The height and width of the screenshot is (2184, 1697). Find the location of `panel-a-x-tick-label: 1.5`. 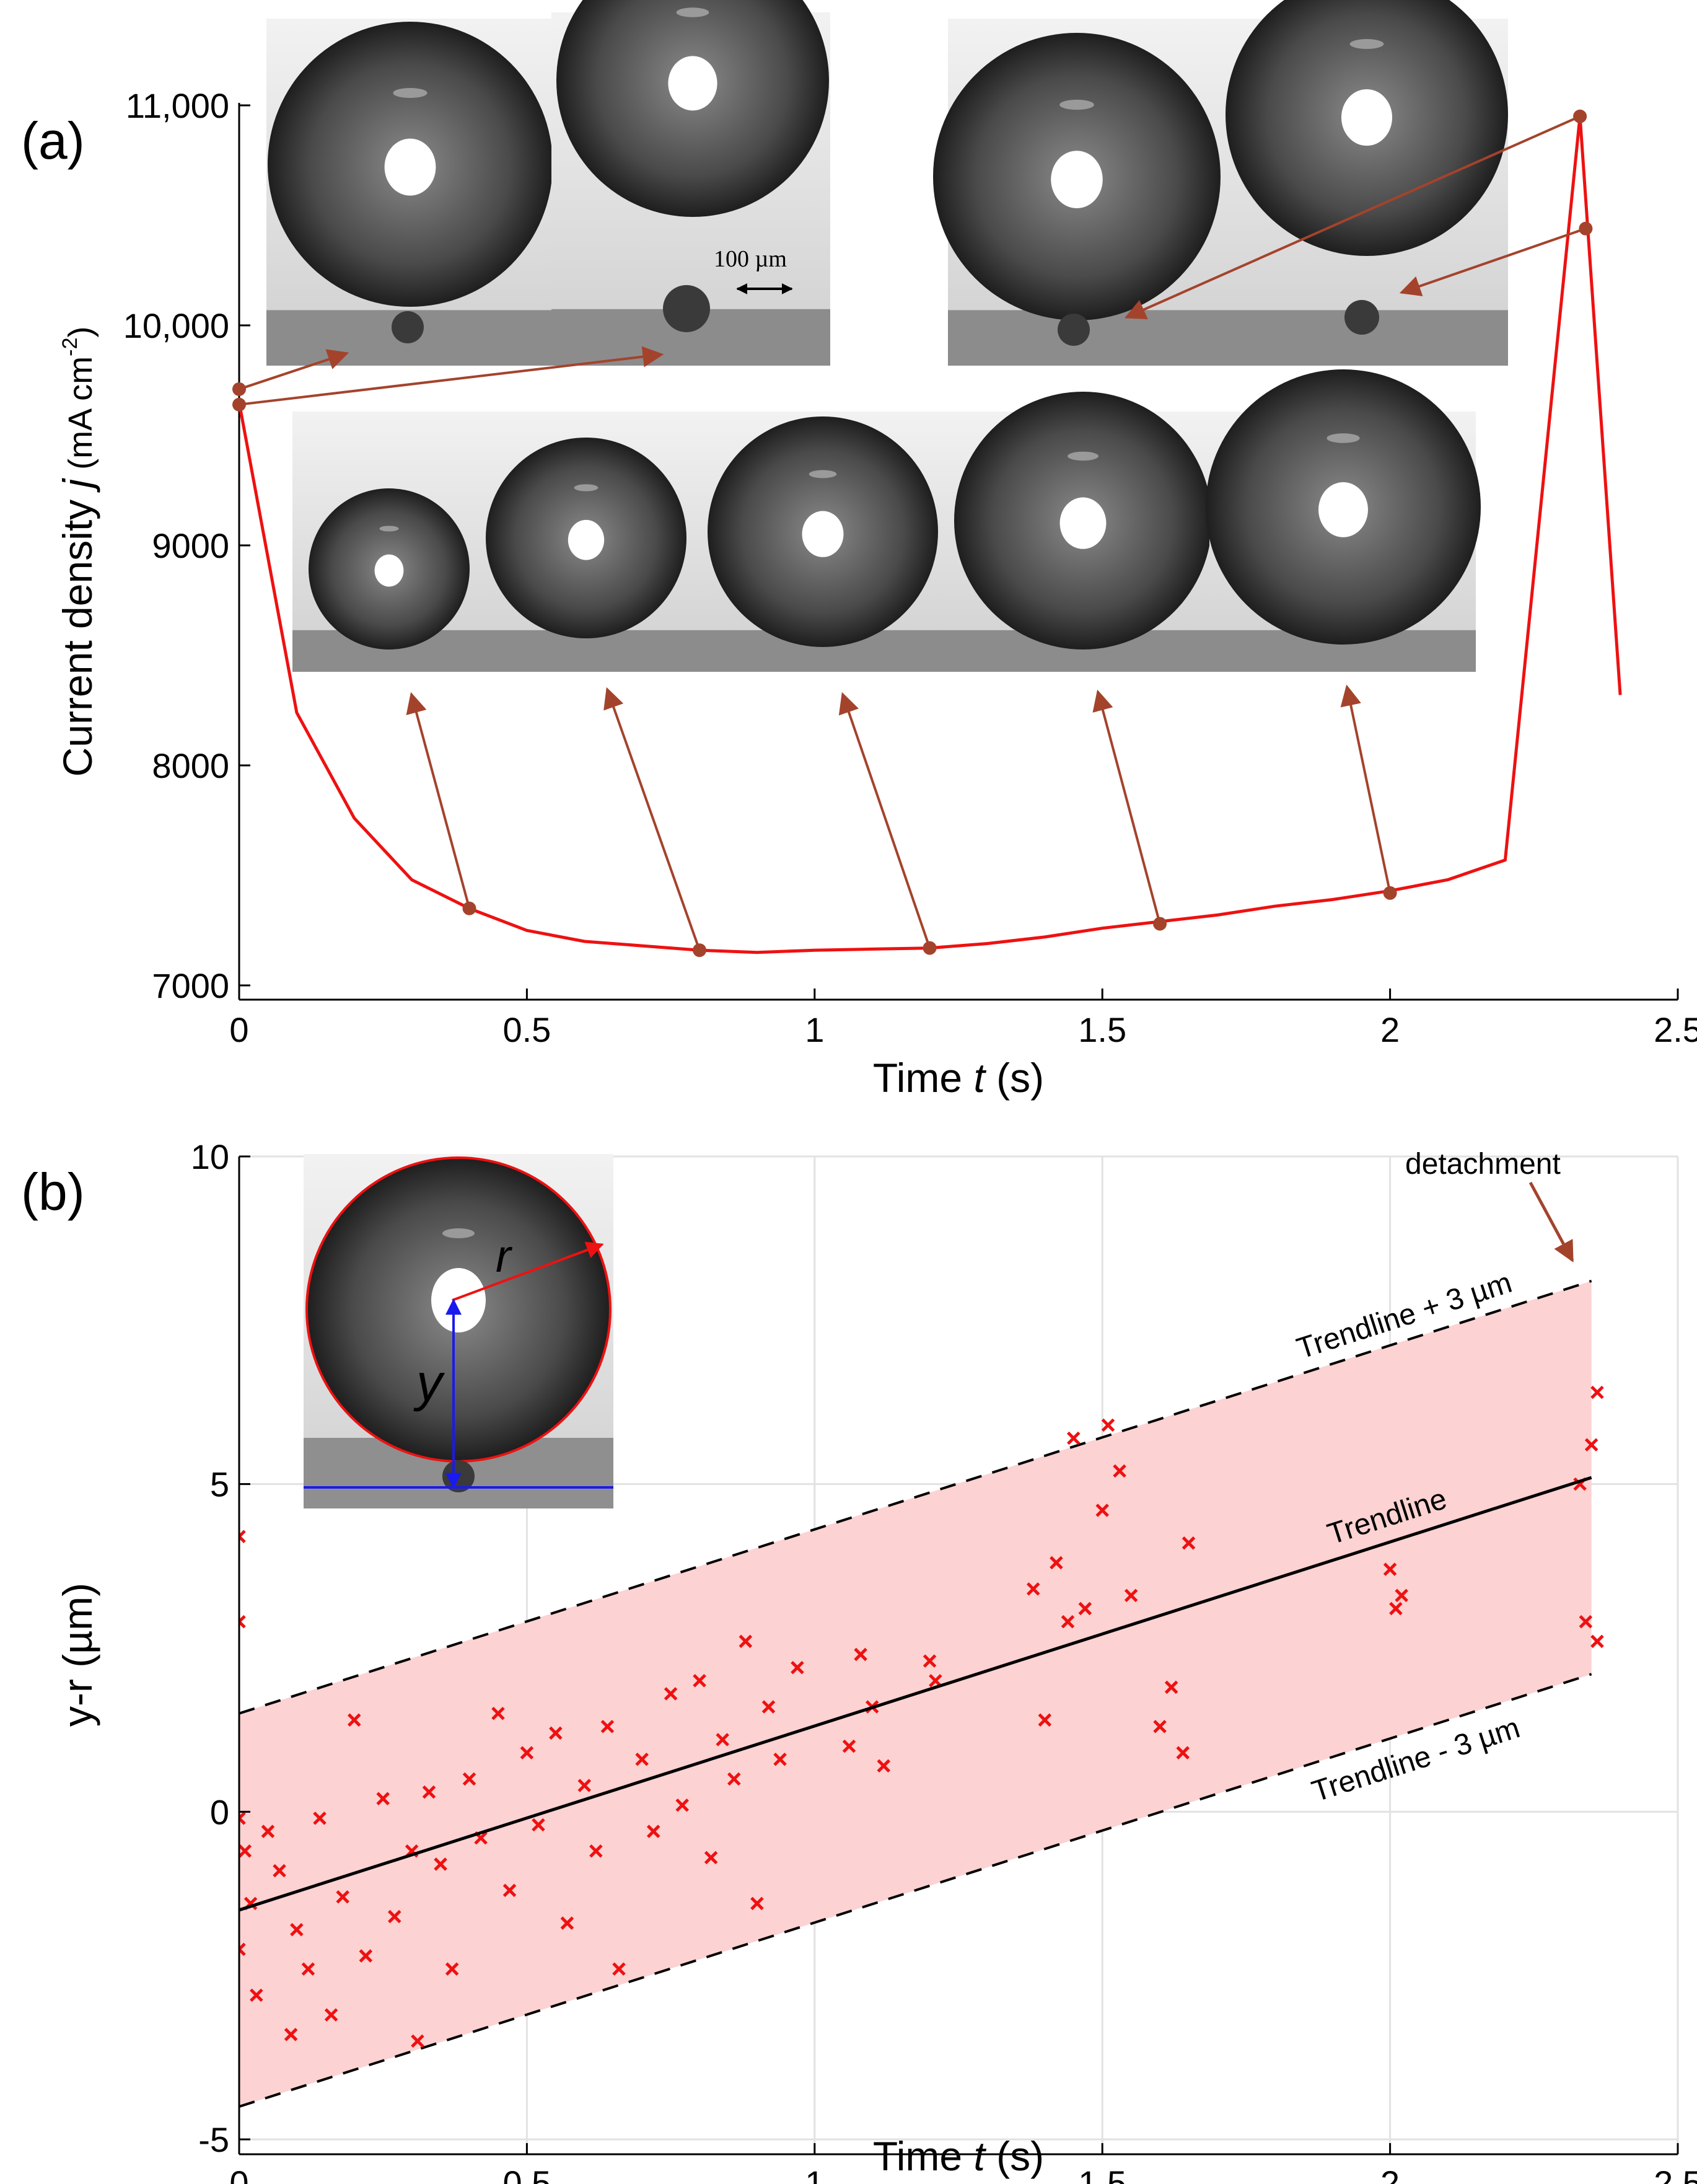

panel-a-x-tick-label: 1.5 is located at coordinates (1102, 1029).